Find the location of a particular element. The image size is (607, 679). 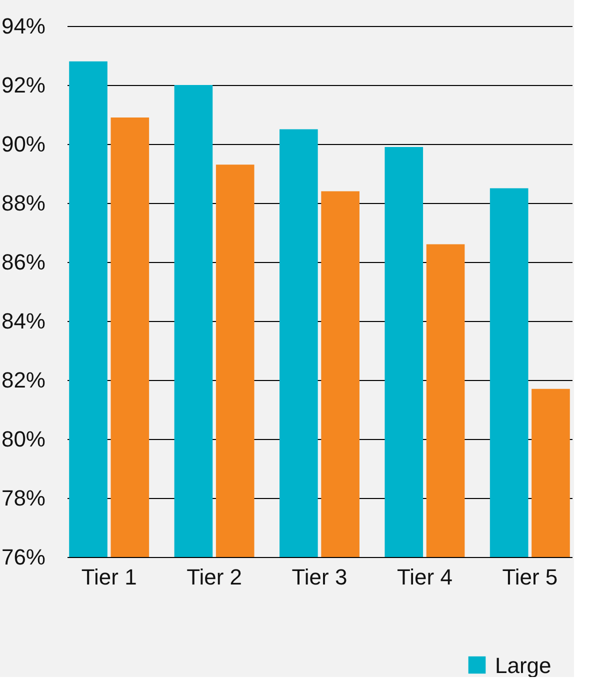

x-tick-label: Tier 5 is located at coordinates (530, 577).